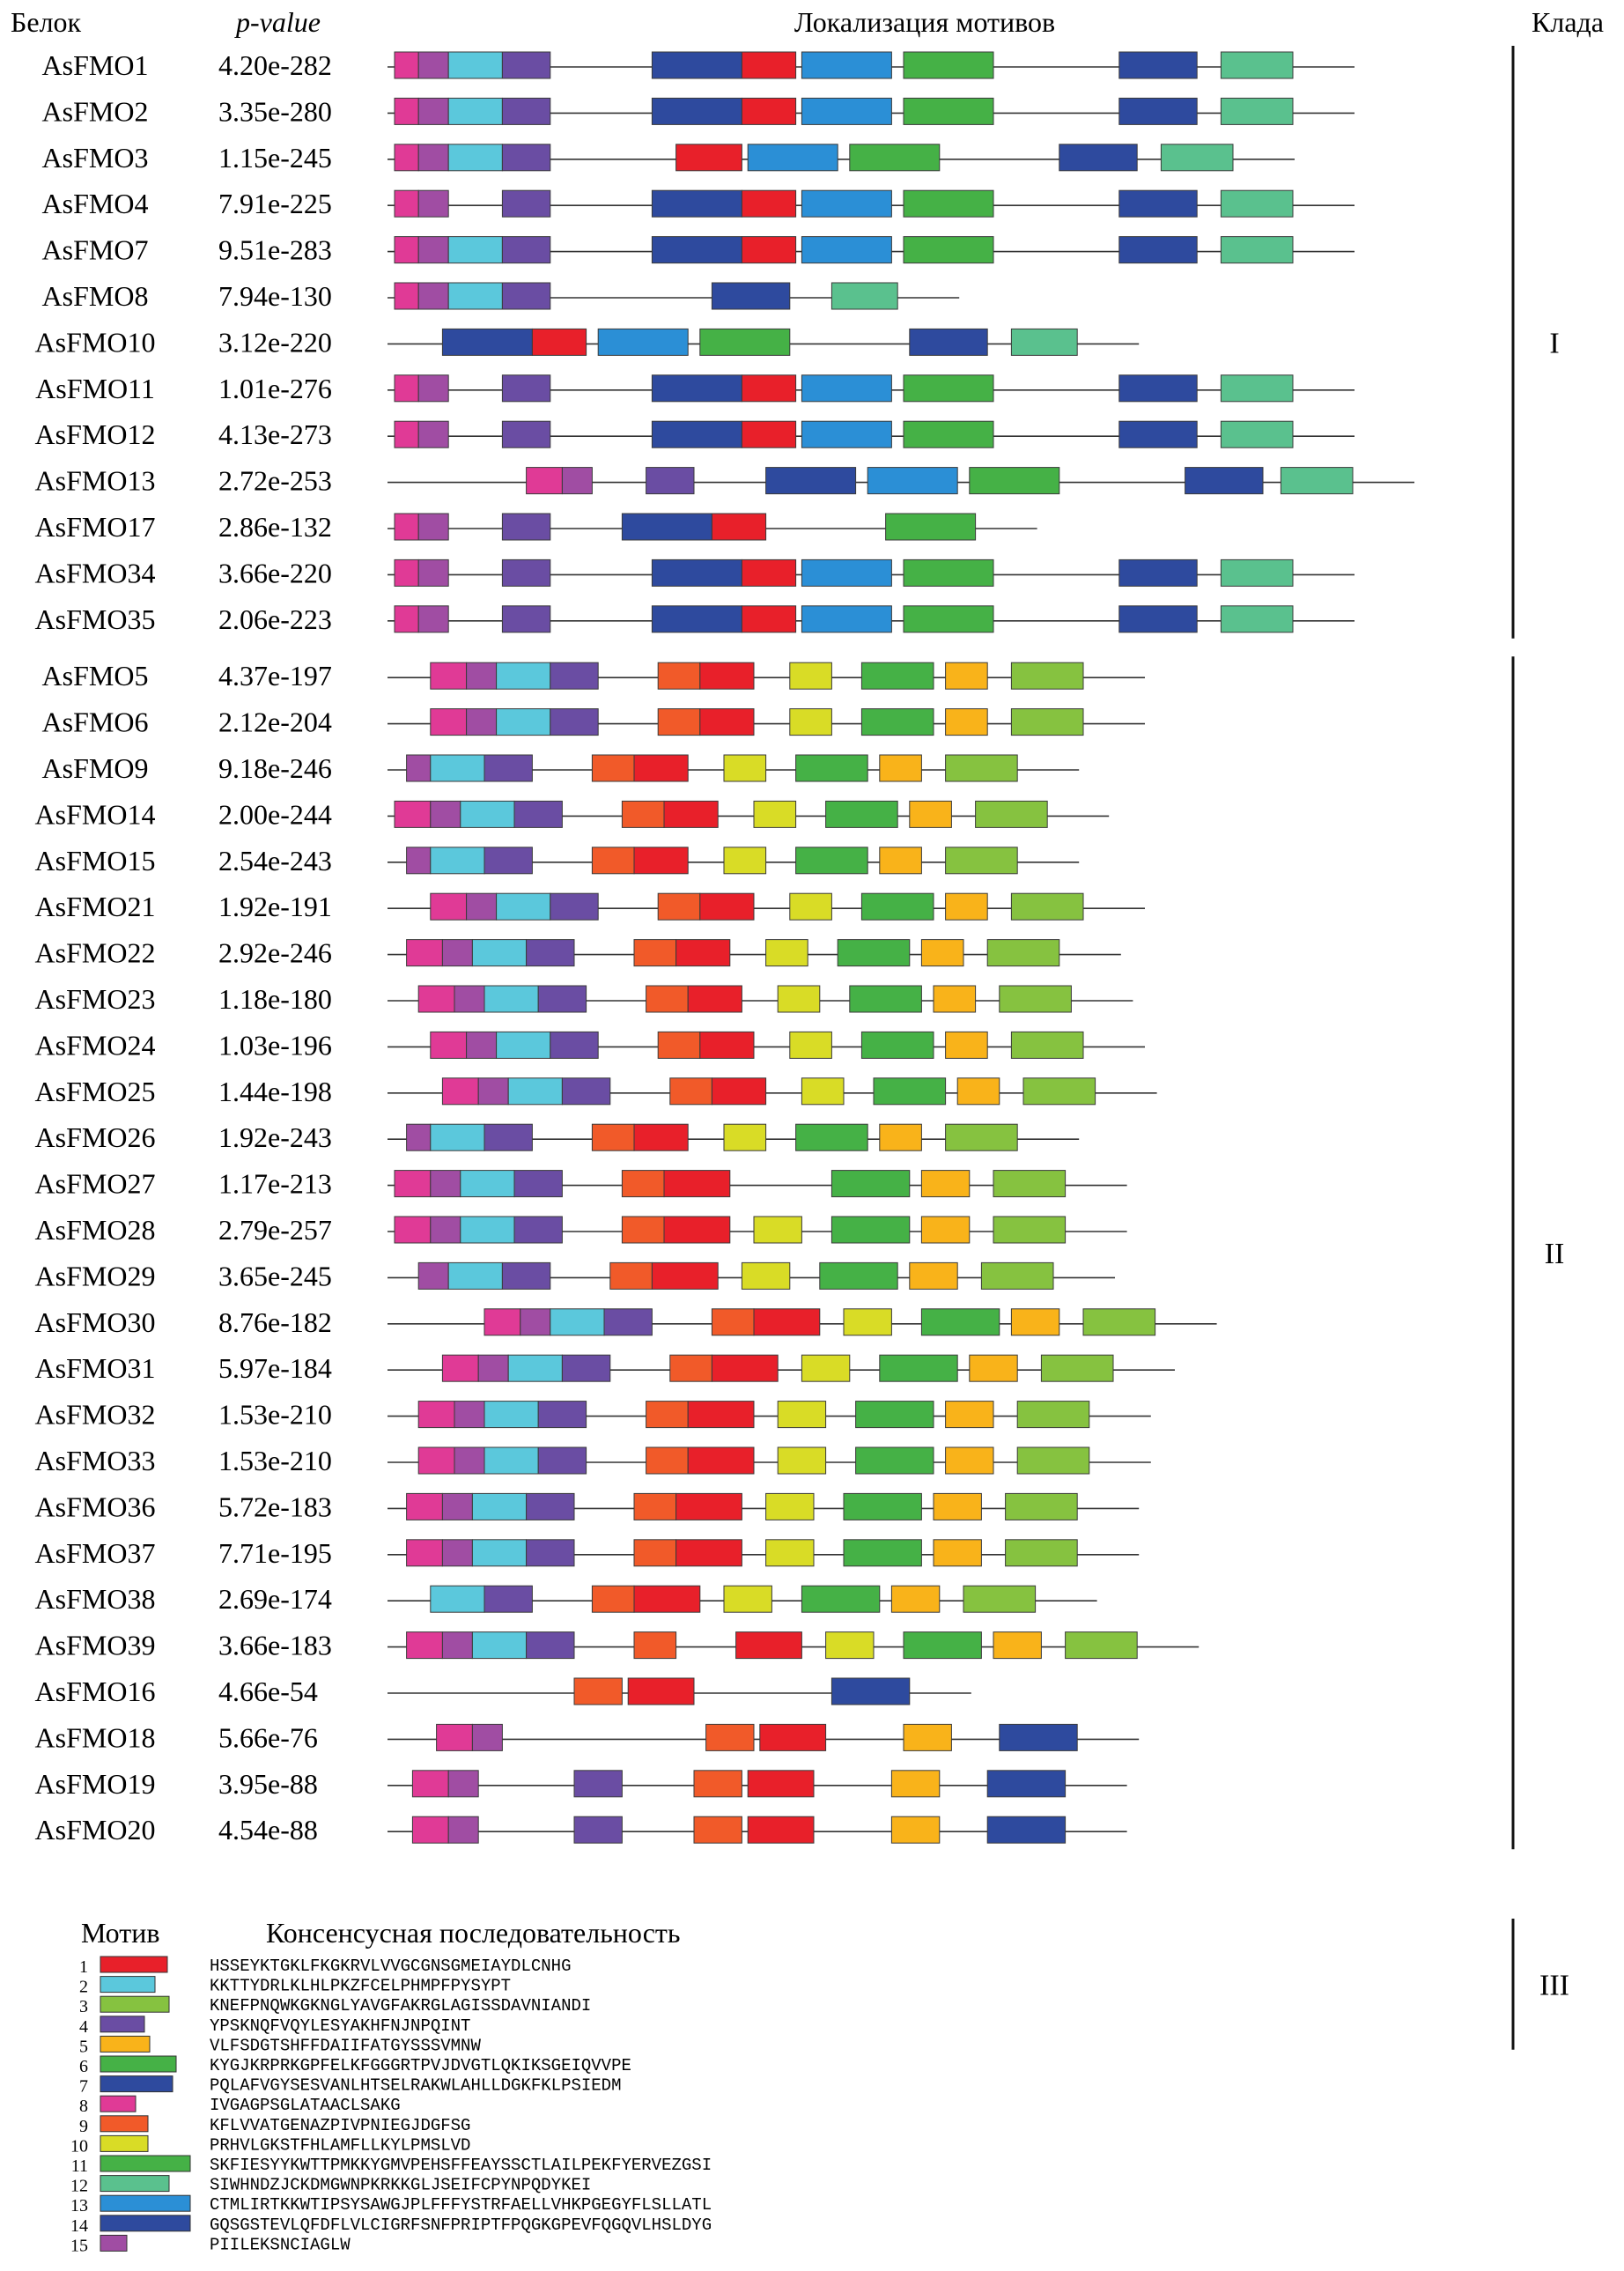 The height and width of the screenshot is (2271, 1624). What do you see at coordinates (275, 434) in the screenshot?
I see `protein-pvalue: 4.13e-273` at bounding box center [275, 434].